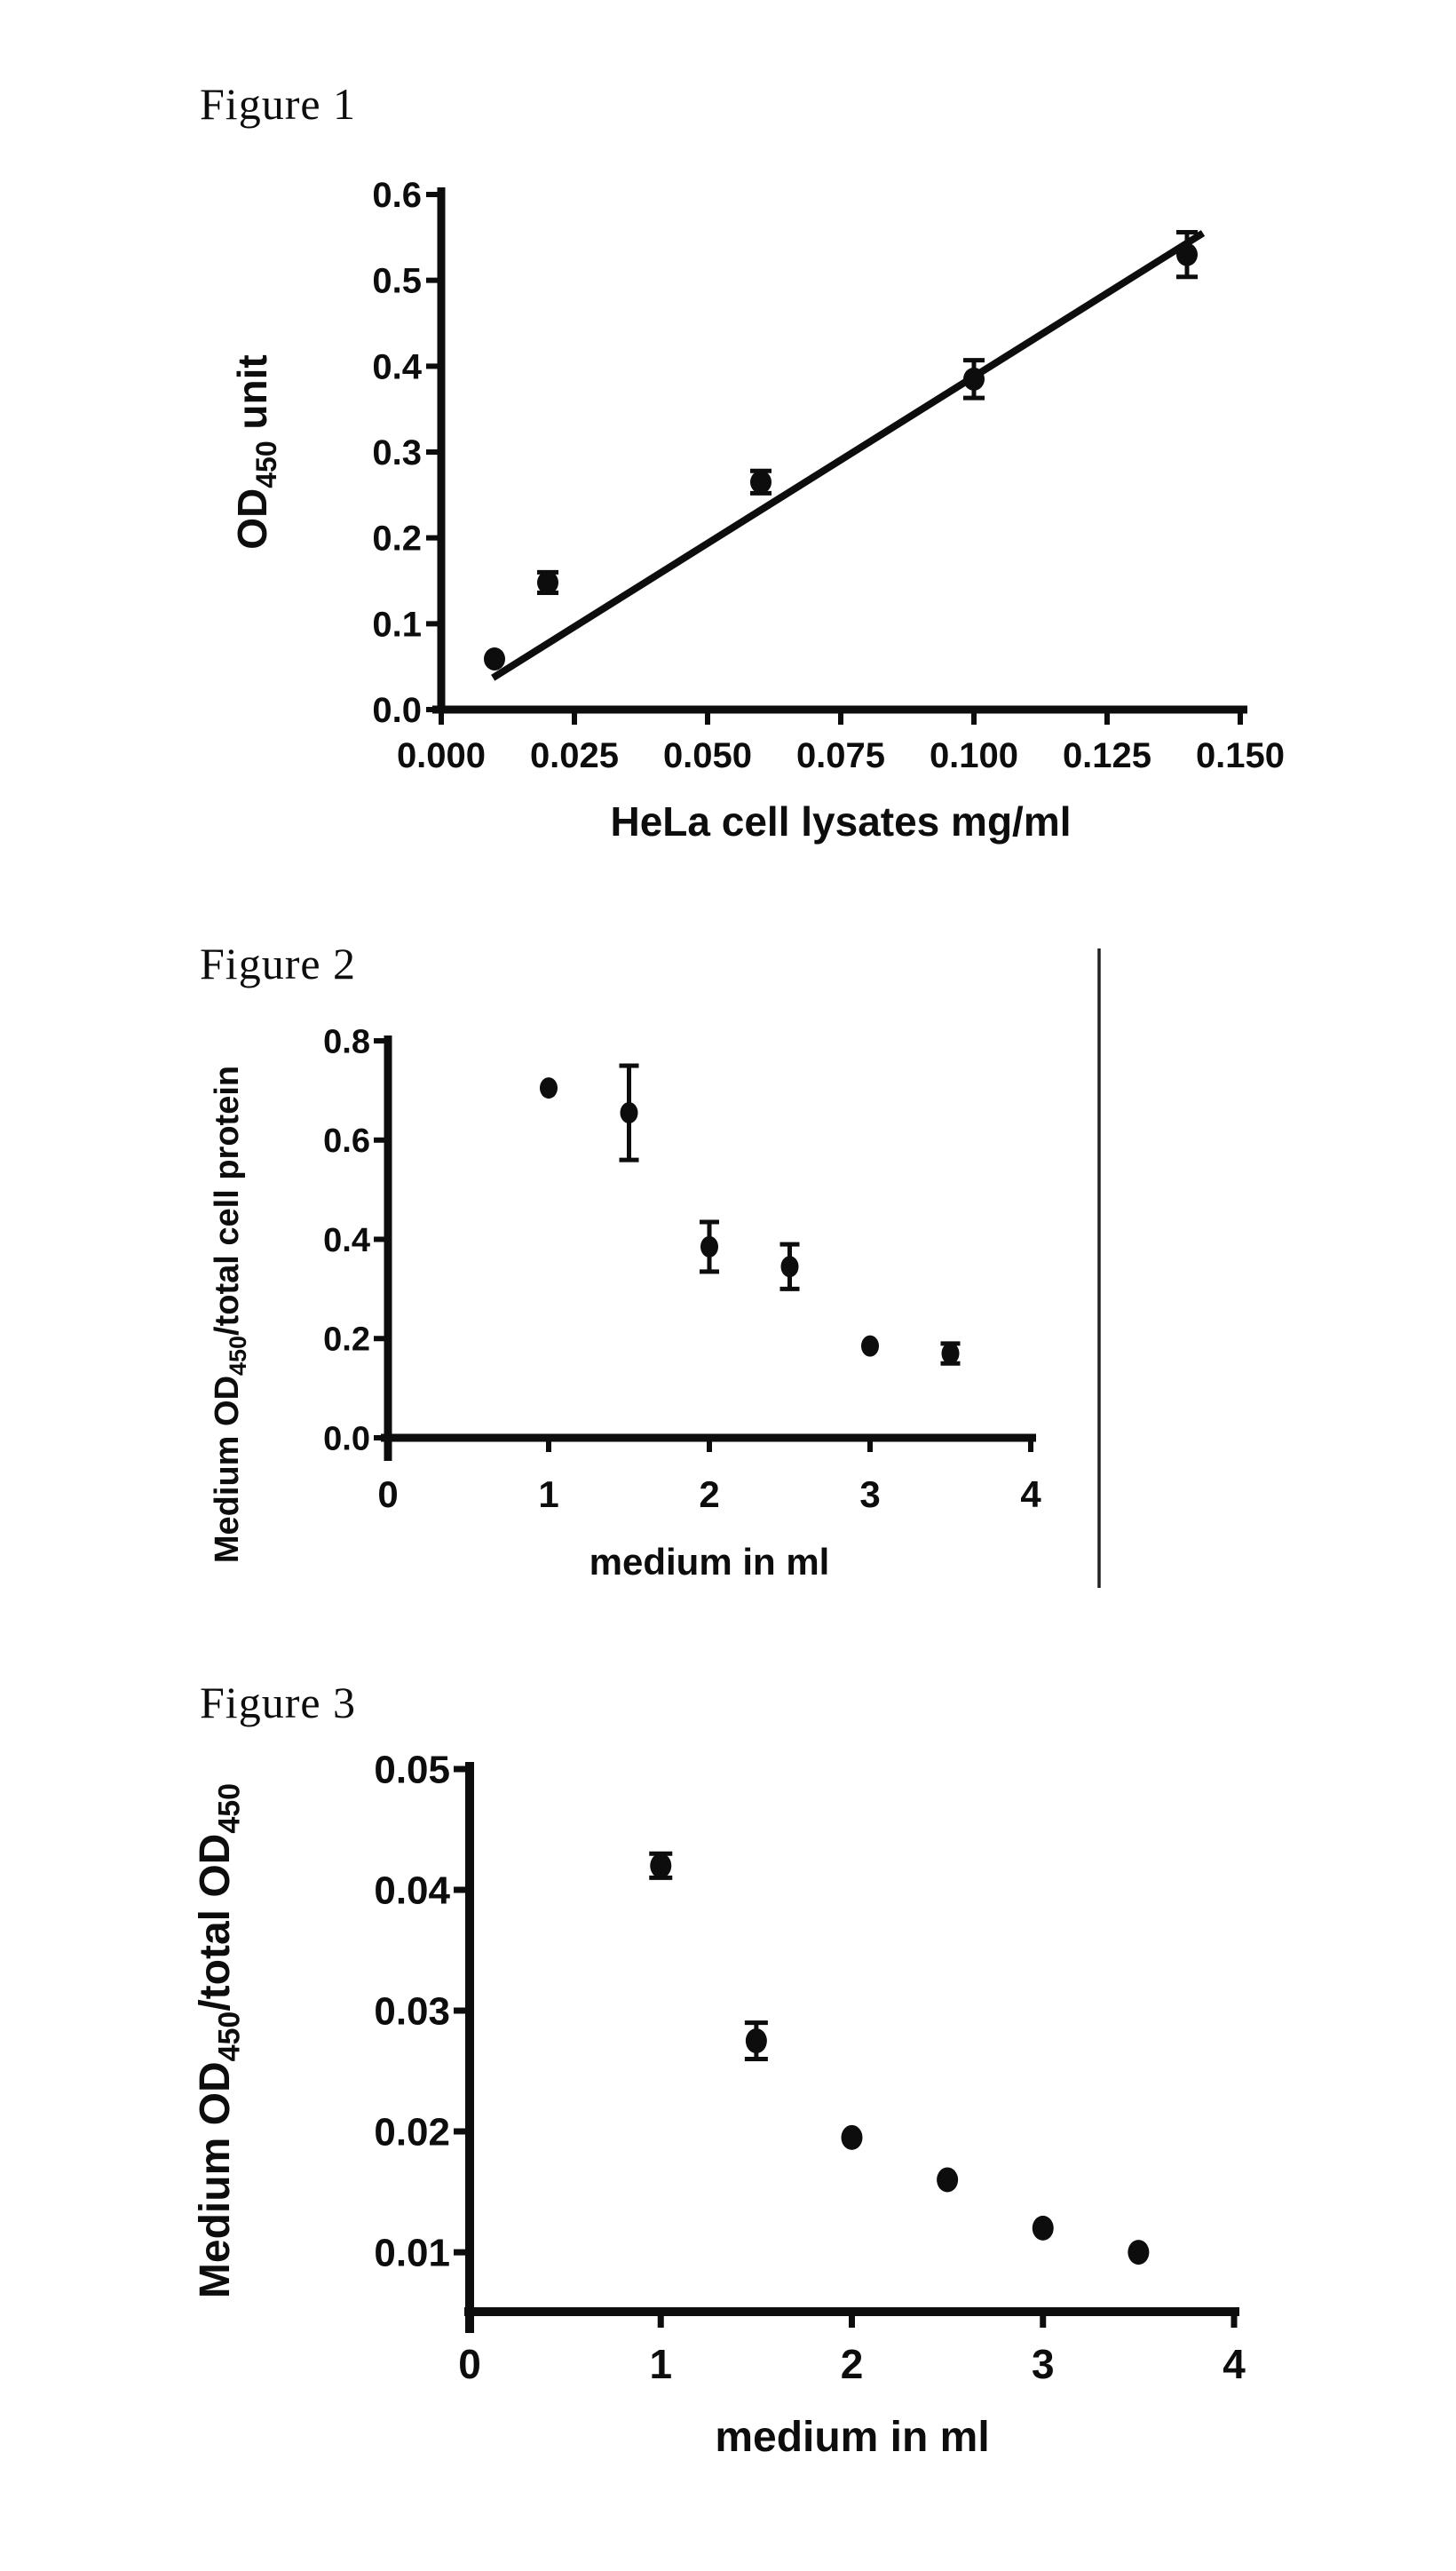  I want to click on y-tick-label: 0.04, so click(412, 1891).